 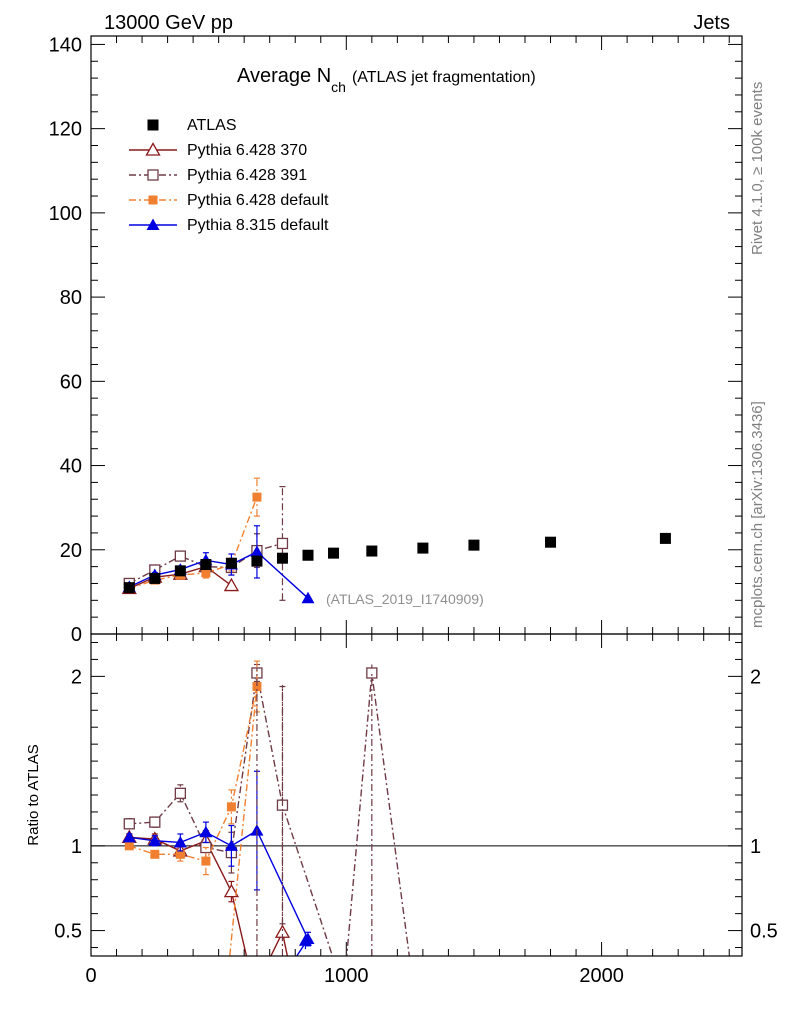 What do you see at coordinates (405, 599) in the screenshot?
I see `analysis-label: (ATLAS_2019_I1740909)` at bounding box center [405, 599].